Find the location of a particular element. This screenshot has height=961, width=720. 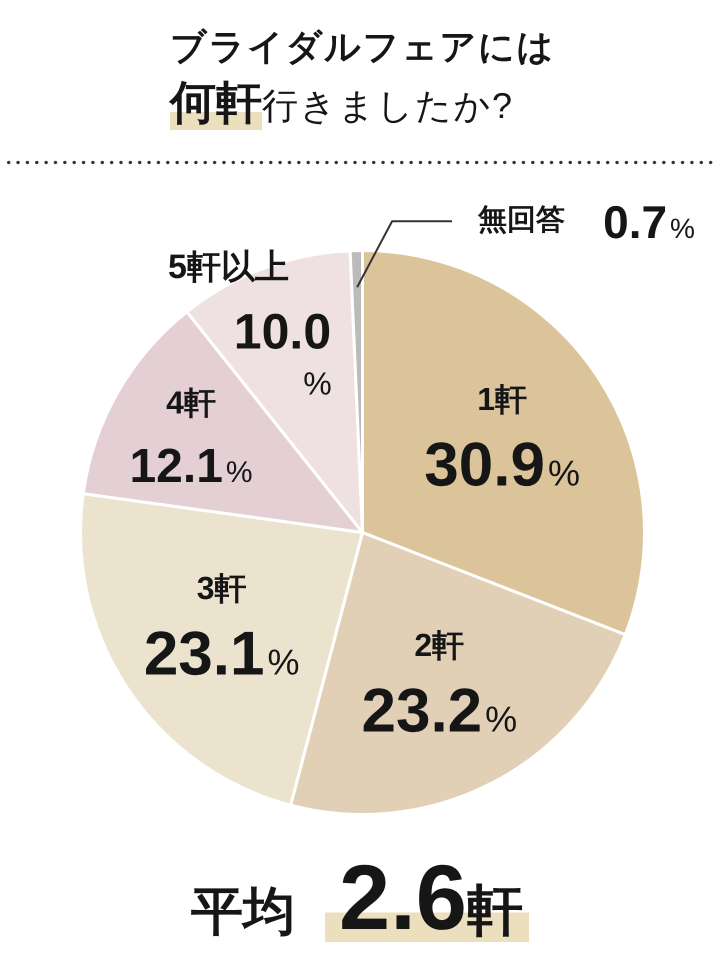

data-label: 23.2% is located at coordinates (439, 711).